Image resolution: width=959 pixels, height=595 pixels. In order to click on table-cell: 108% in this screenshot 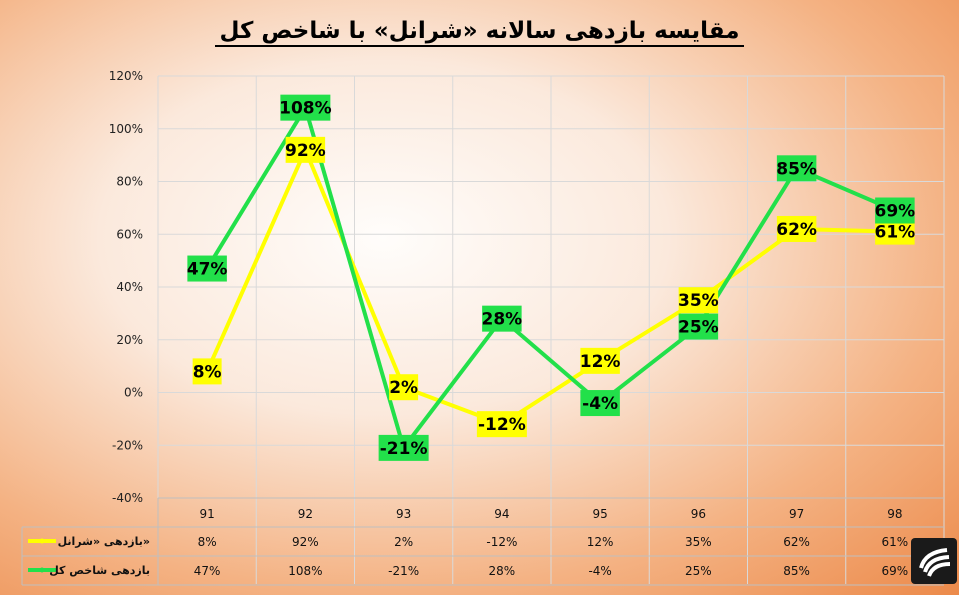, I will do `click(305, 571)`.